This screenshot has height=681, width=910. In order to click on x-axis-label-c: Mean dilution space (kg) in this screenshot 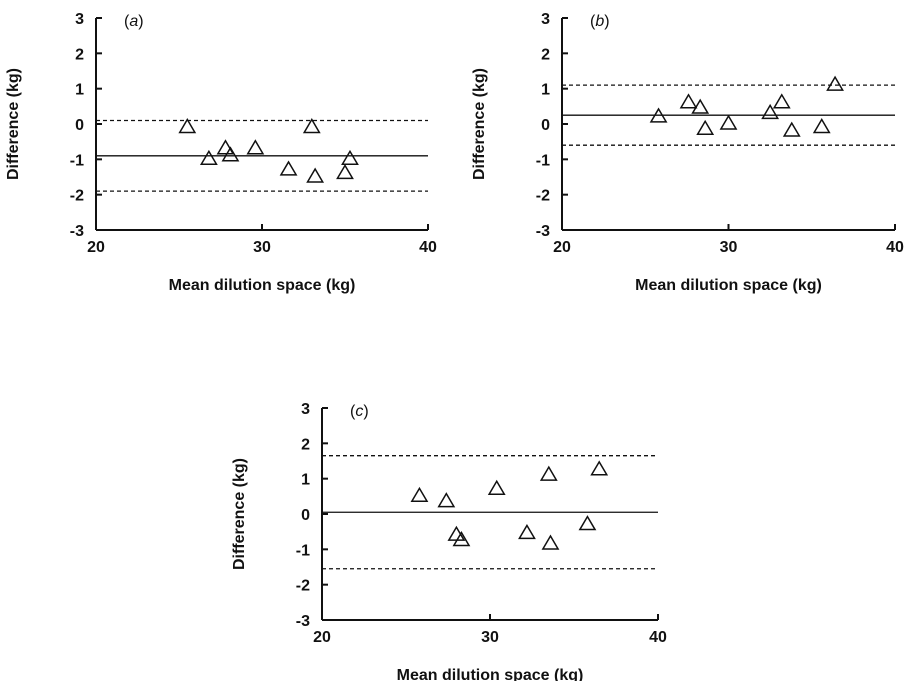, I will do `click(490, 674)`.